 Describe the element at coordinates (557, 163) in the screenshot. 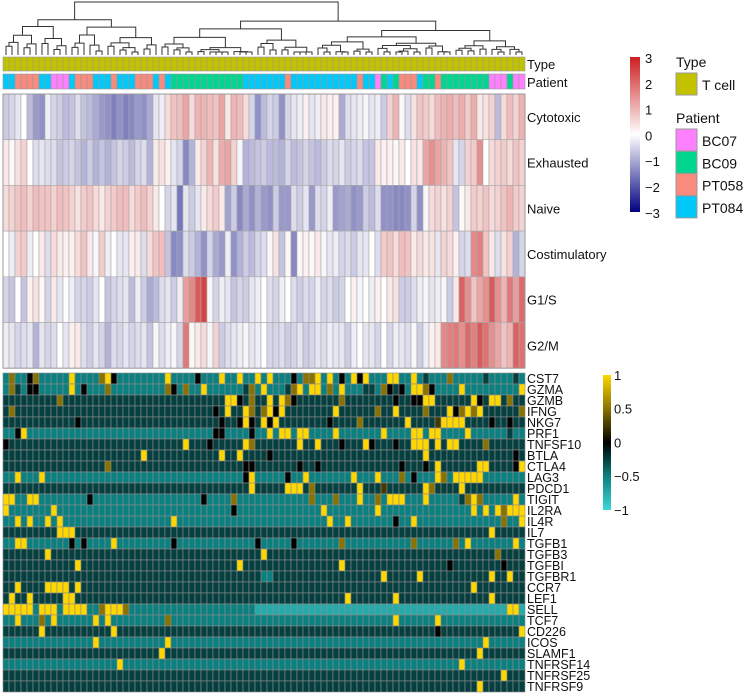

I see `score-row-label: Exhausted` at that location.